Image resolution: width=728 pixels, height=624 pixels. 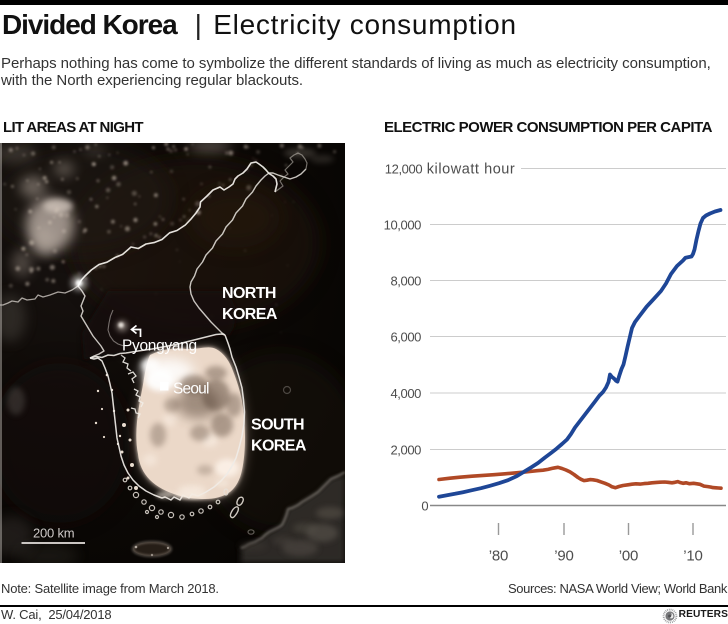 What do you see at coordinates (405, 450) in the screenshot?
I see `svg-text: 2,000` at bounding box center [405, 450].